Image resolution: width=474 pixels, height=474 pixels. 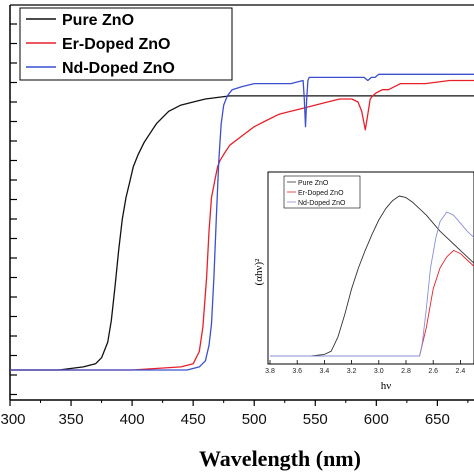 I want to click on inset-x-ticks: 3.8 3.6 3.4 3.2 3.0 2.8 2.6 2.4, so click(x=365, y=367).